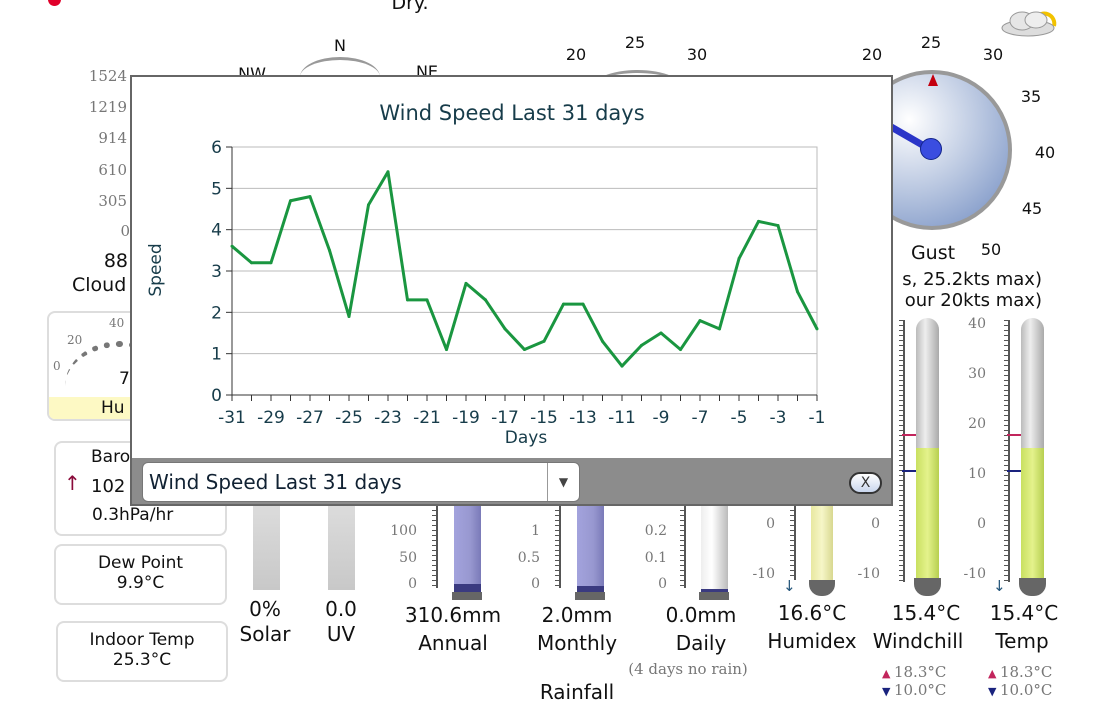 This screenshot has width=1106, height=704. I want to click on condition-text: Dry., so click(410, 7).